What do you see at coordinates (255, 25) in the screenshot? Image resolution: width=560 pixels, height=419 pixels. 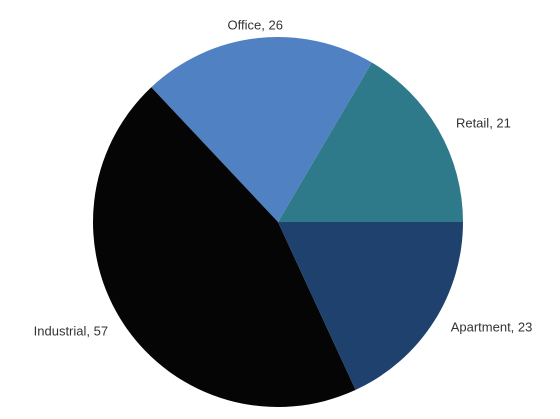 I see `data-label: Office, 26` at bounding box center [255, 25].